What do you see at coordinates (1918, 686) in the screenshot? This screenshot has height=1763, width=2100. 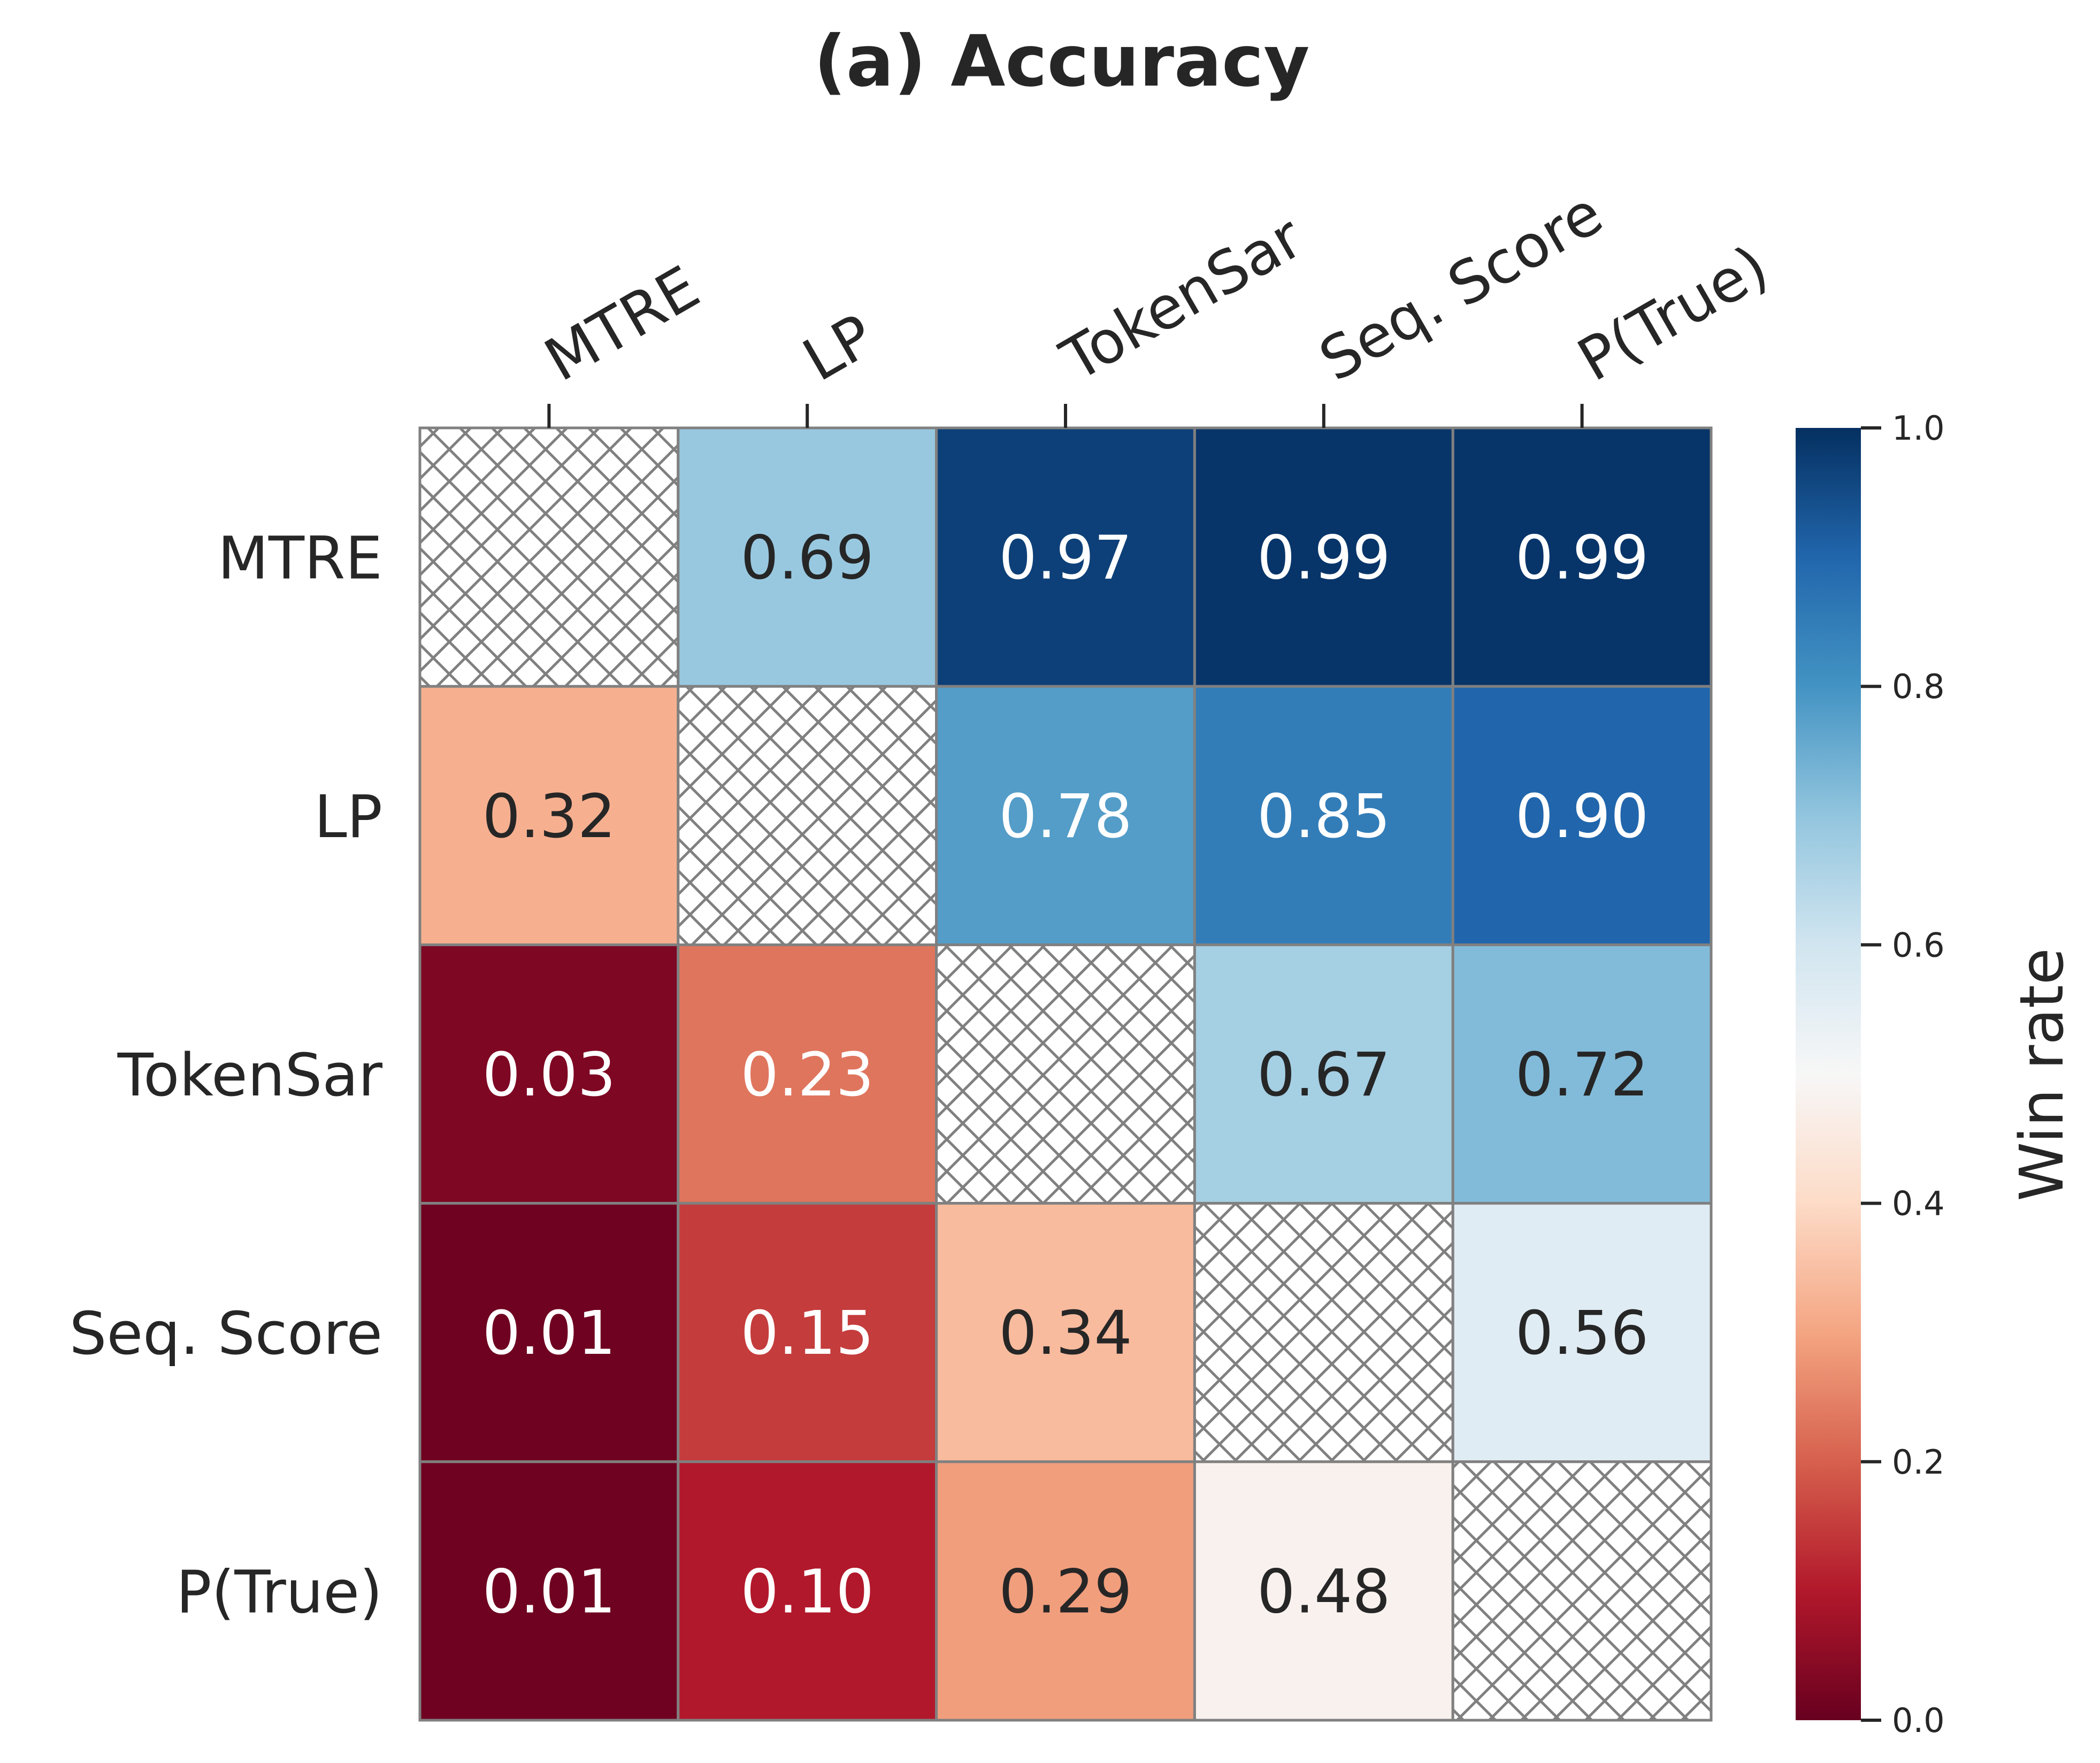 I see `colorbar-tick-label-4: 0.8` at bounding box center [1918, 686].